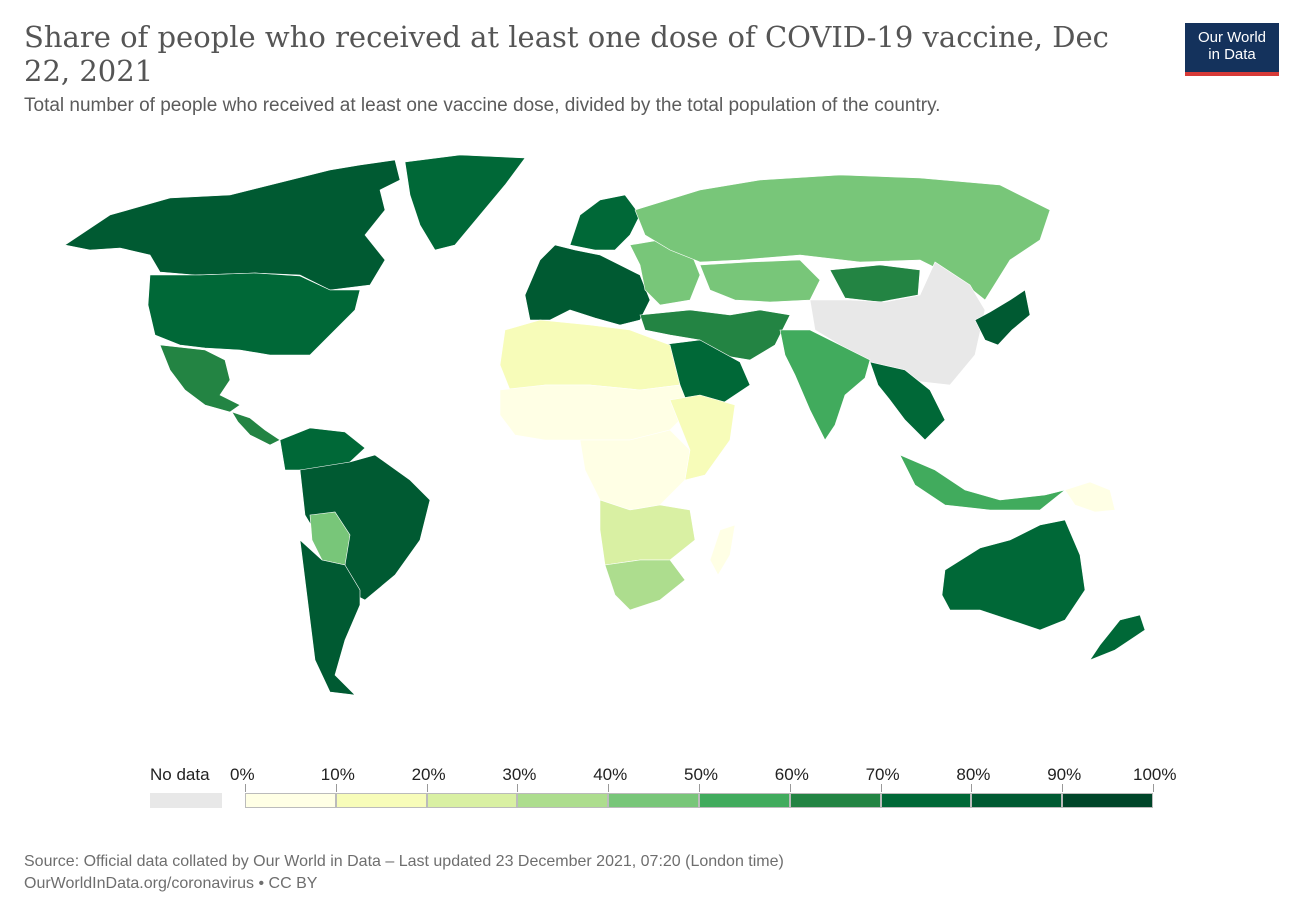 Image resolution: width=1302 pixels, height=918 pixels. What do you see at coordinates (791, 774) in the screenshot?
I see `legend-tick-label: 60%` at bounding box center [791, 774].